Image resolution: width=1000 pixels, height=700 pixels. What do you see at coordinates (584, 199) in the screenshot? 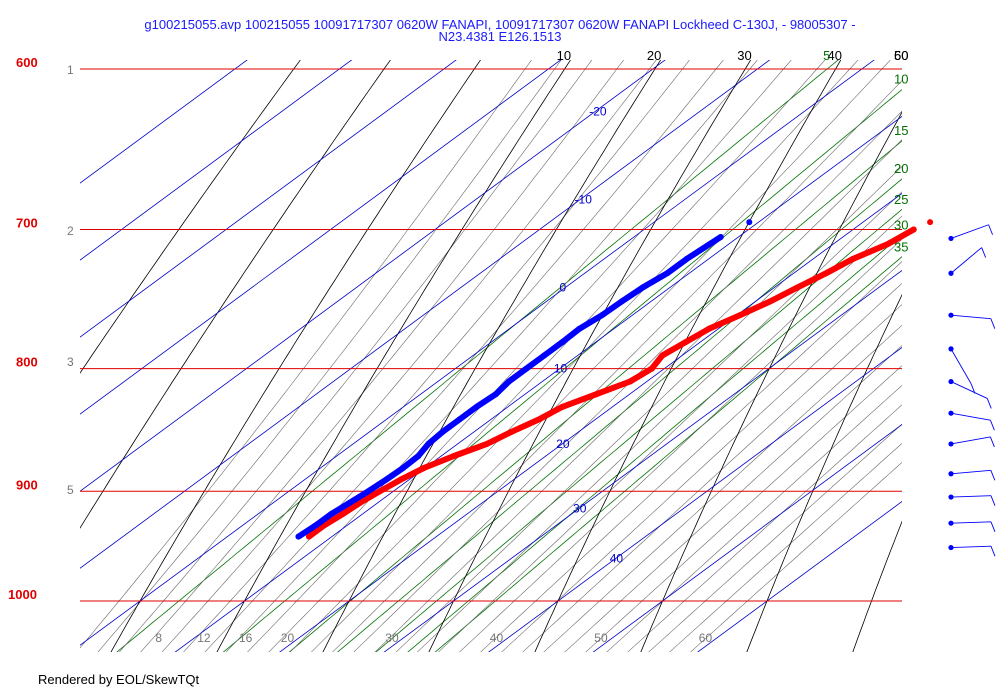
I see `isotherm-label: -10` at bounding box center [584, 199].